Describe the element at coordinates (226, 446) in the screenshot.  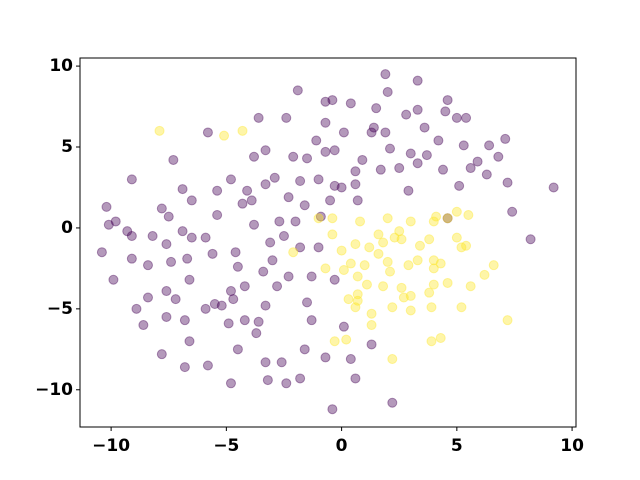
I see `x-tick-label: −5` at that location.